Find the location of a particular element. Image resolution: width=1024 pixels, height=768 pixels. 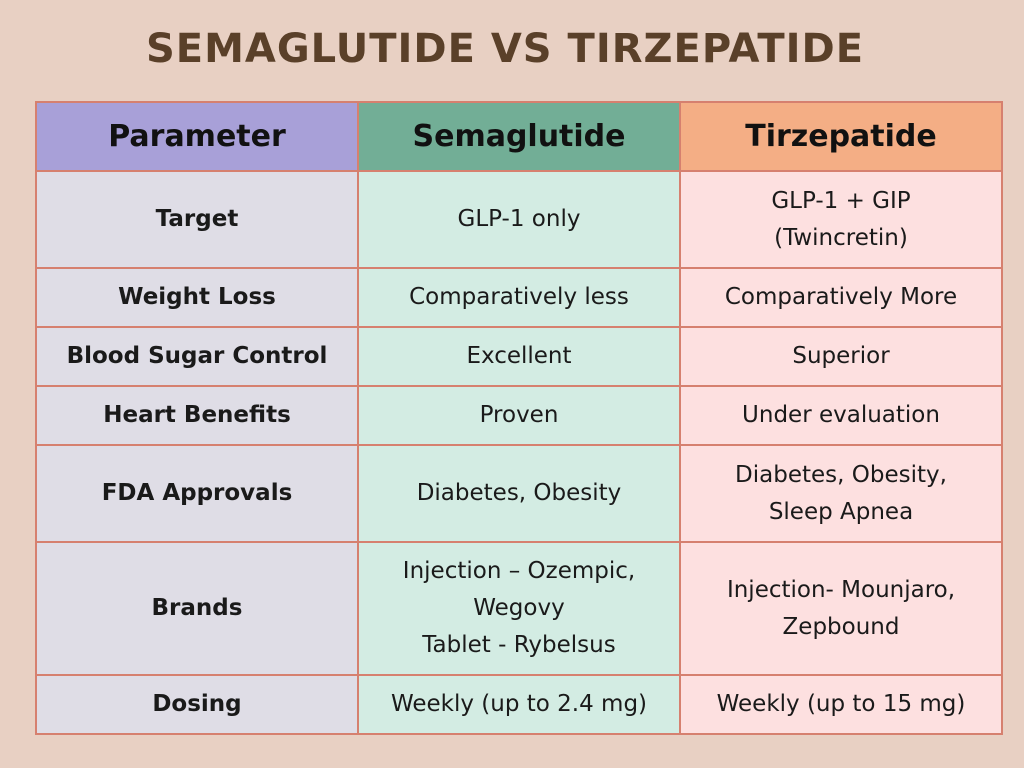

header-row: Parameter Semaglutide Tirzepatide is located at coordinates (519, 136).